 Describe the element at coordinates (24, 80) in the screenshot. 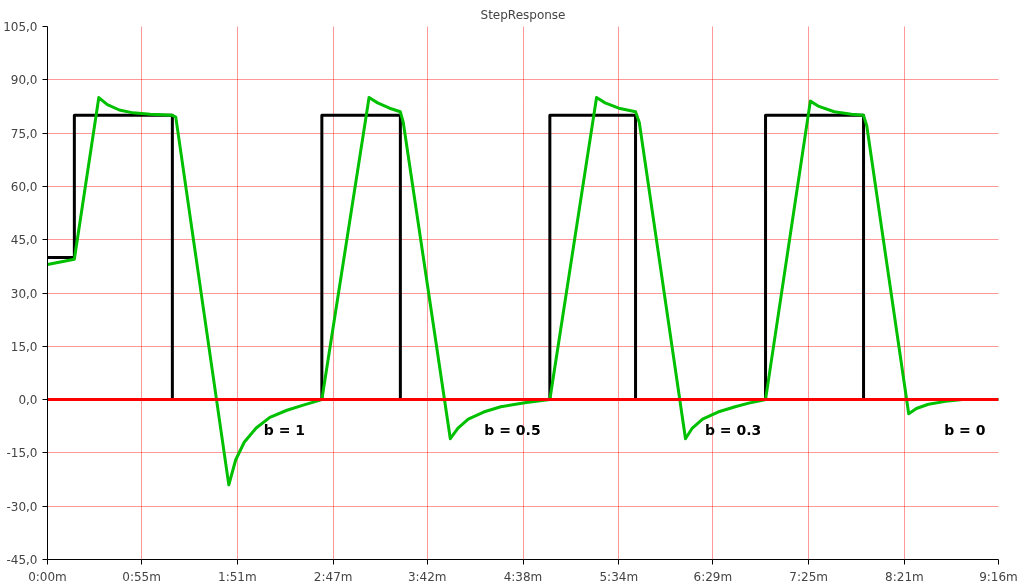

I see `y-tick-label: 90,0` at that location.